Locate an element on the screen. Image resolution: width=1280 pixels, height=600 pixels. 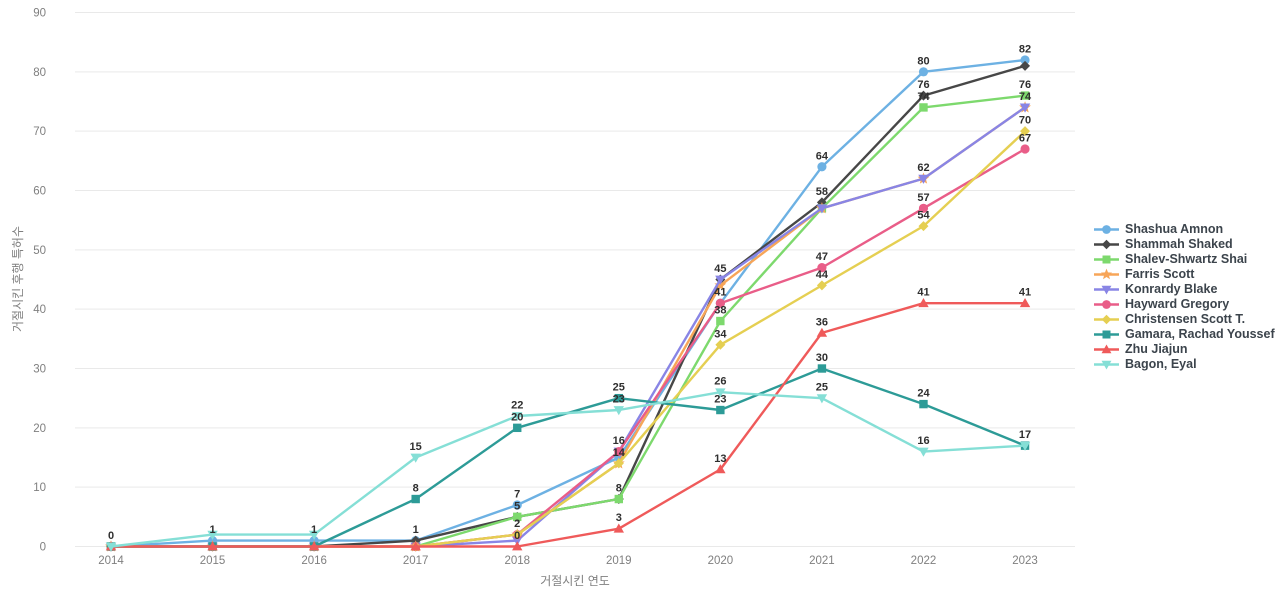
legend-item: Shalev-Shwartz Shai is located at coordinates (1184, 259).